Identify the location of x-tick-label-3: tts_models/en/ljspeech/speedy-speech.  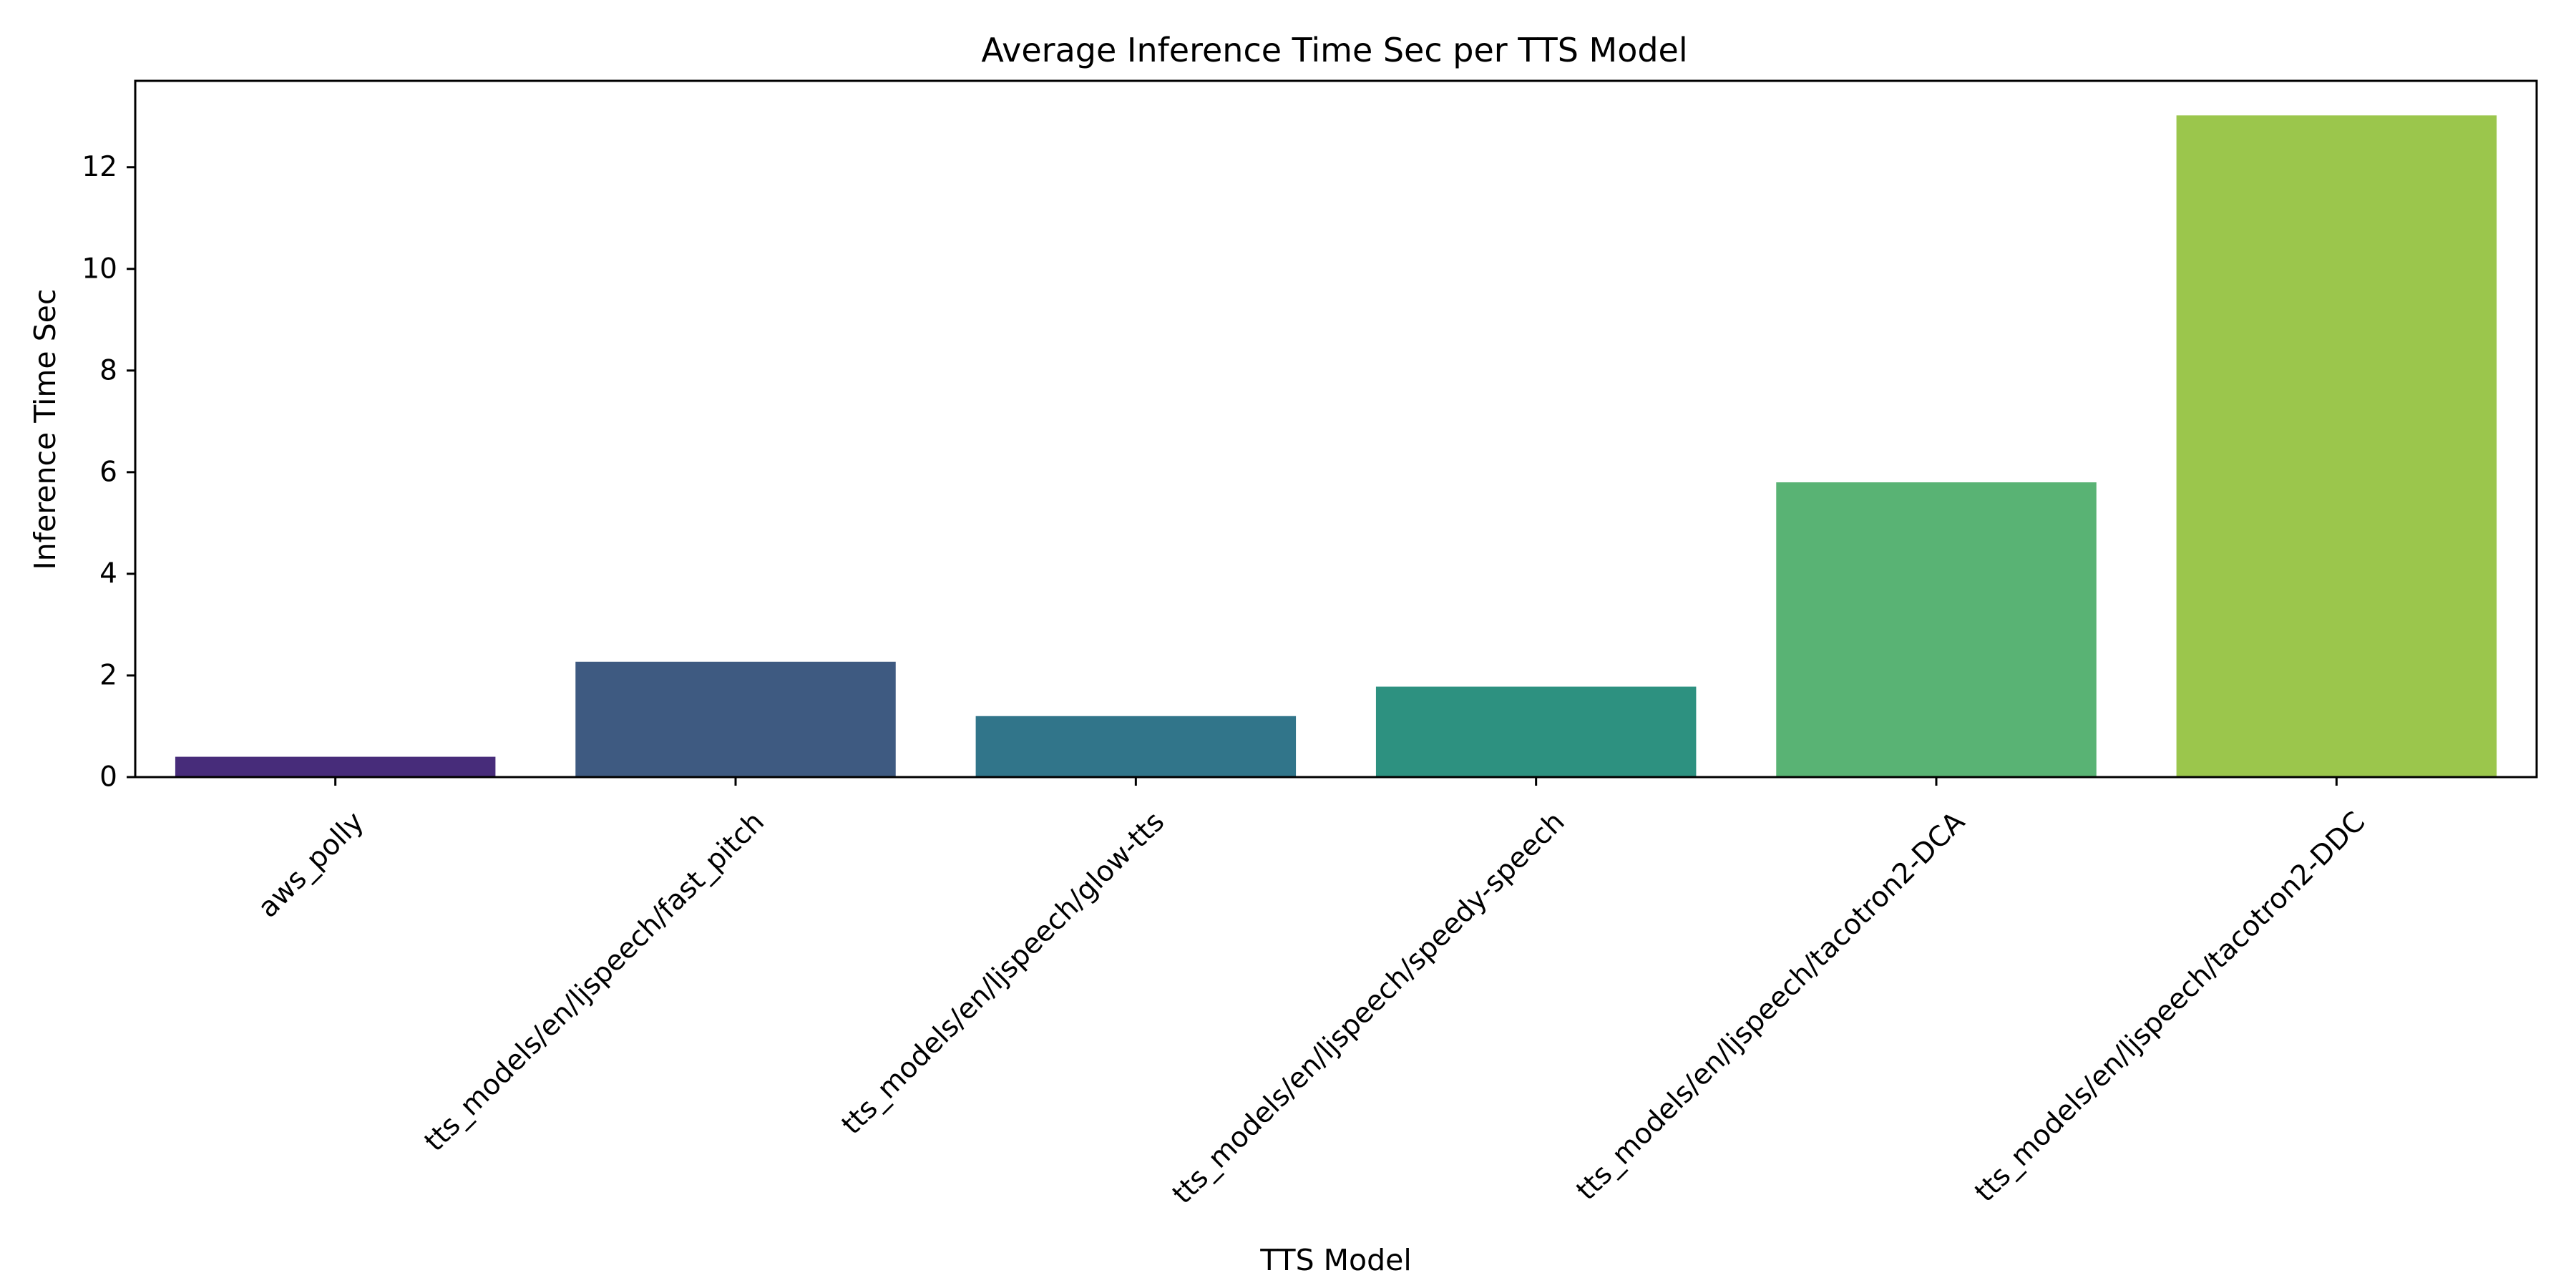
(1368, 1008).